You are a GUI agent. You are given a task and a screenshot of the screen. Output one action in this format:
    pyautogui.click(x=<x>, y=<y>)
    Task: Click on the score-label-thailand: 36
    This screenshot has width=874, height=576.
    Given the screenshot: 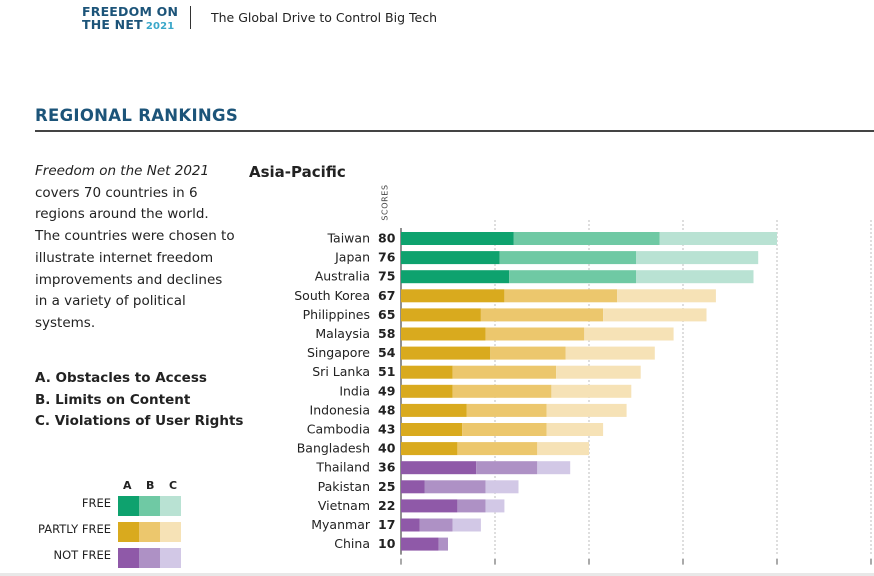 What is the action you would take?
    pyautogui.click(x=387, y=467)
    